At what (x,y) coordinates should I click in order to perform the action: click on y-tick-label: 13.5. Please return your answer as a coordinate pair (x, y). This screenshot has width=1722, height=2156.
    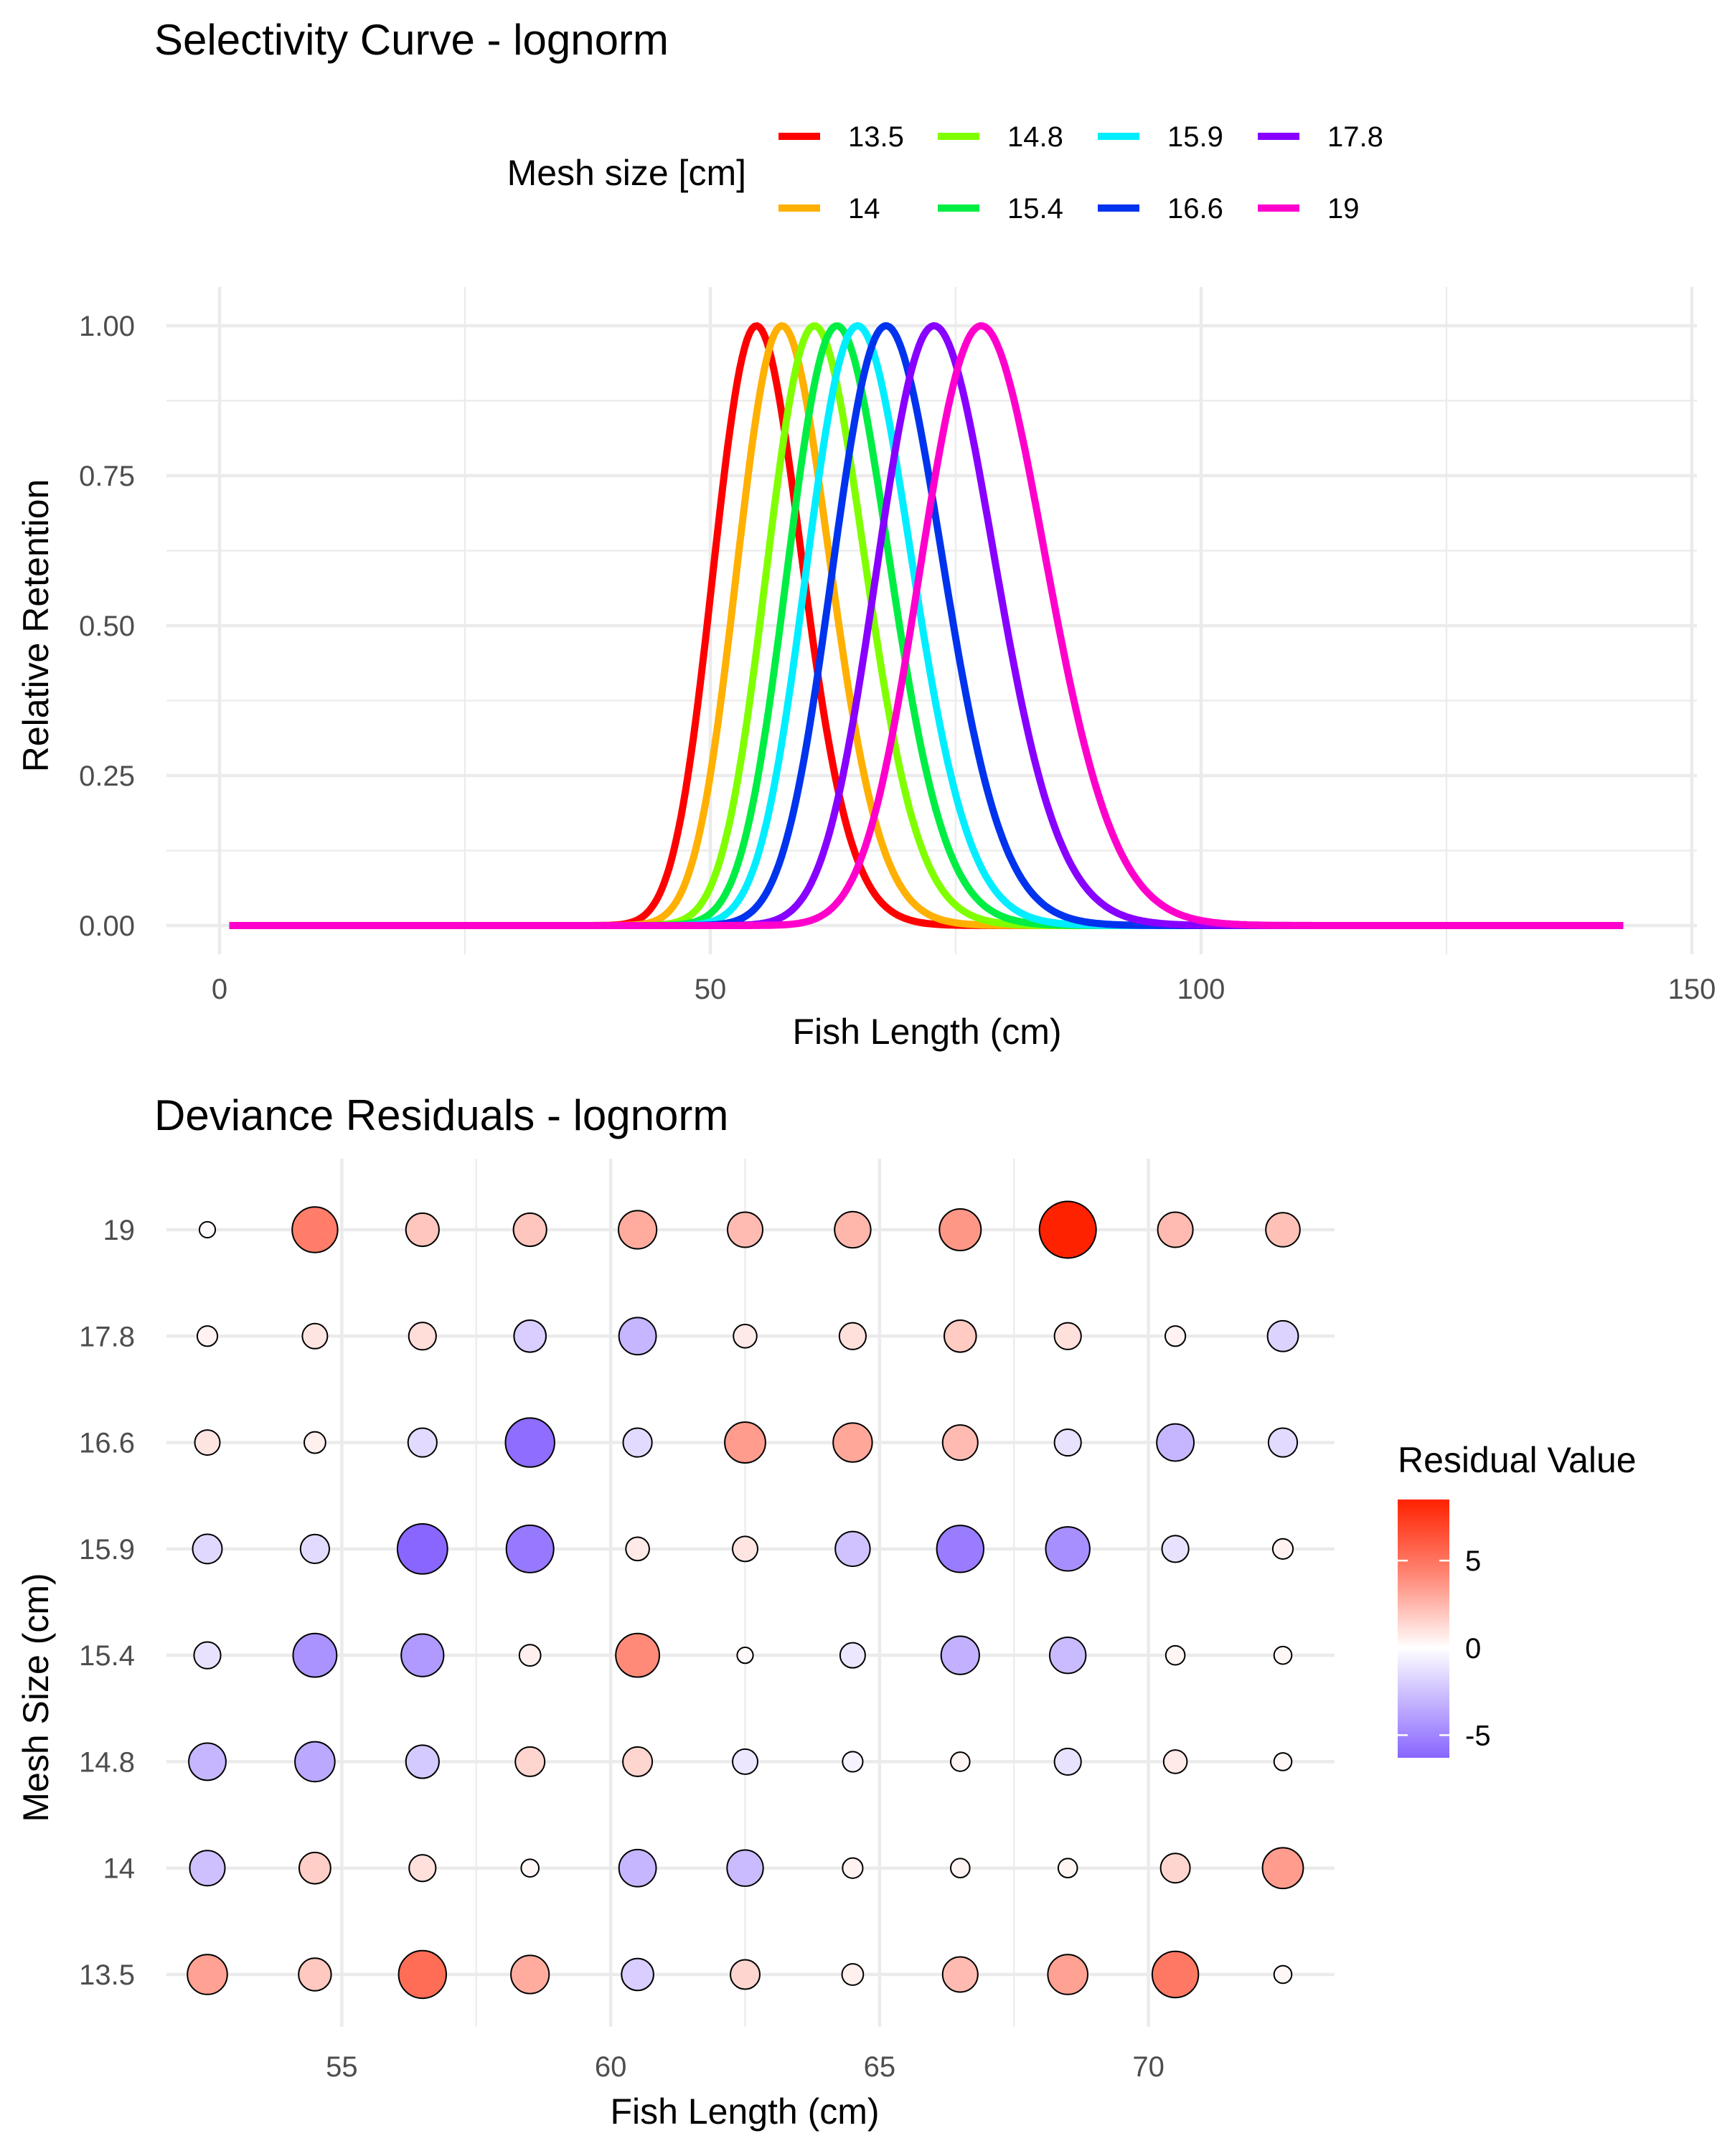
    Looking at the image, I should click on (107, 1975).